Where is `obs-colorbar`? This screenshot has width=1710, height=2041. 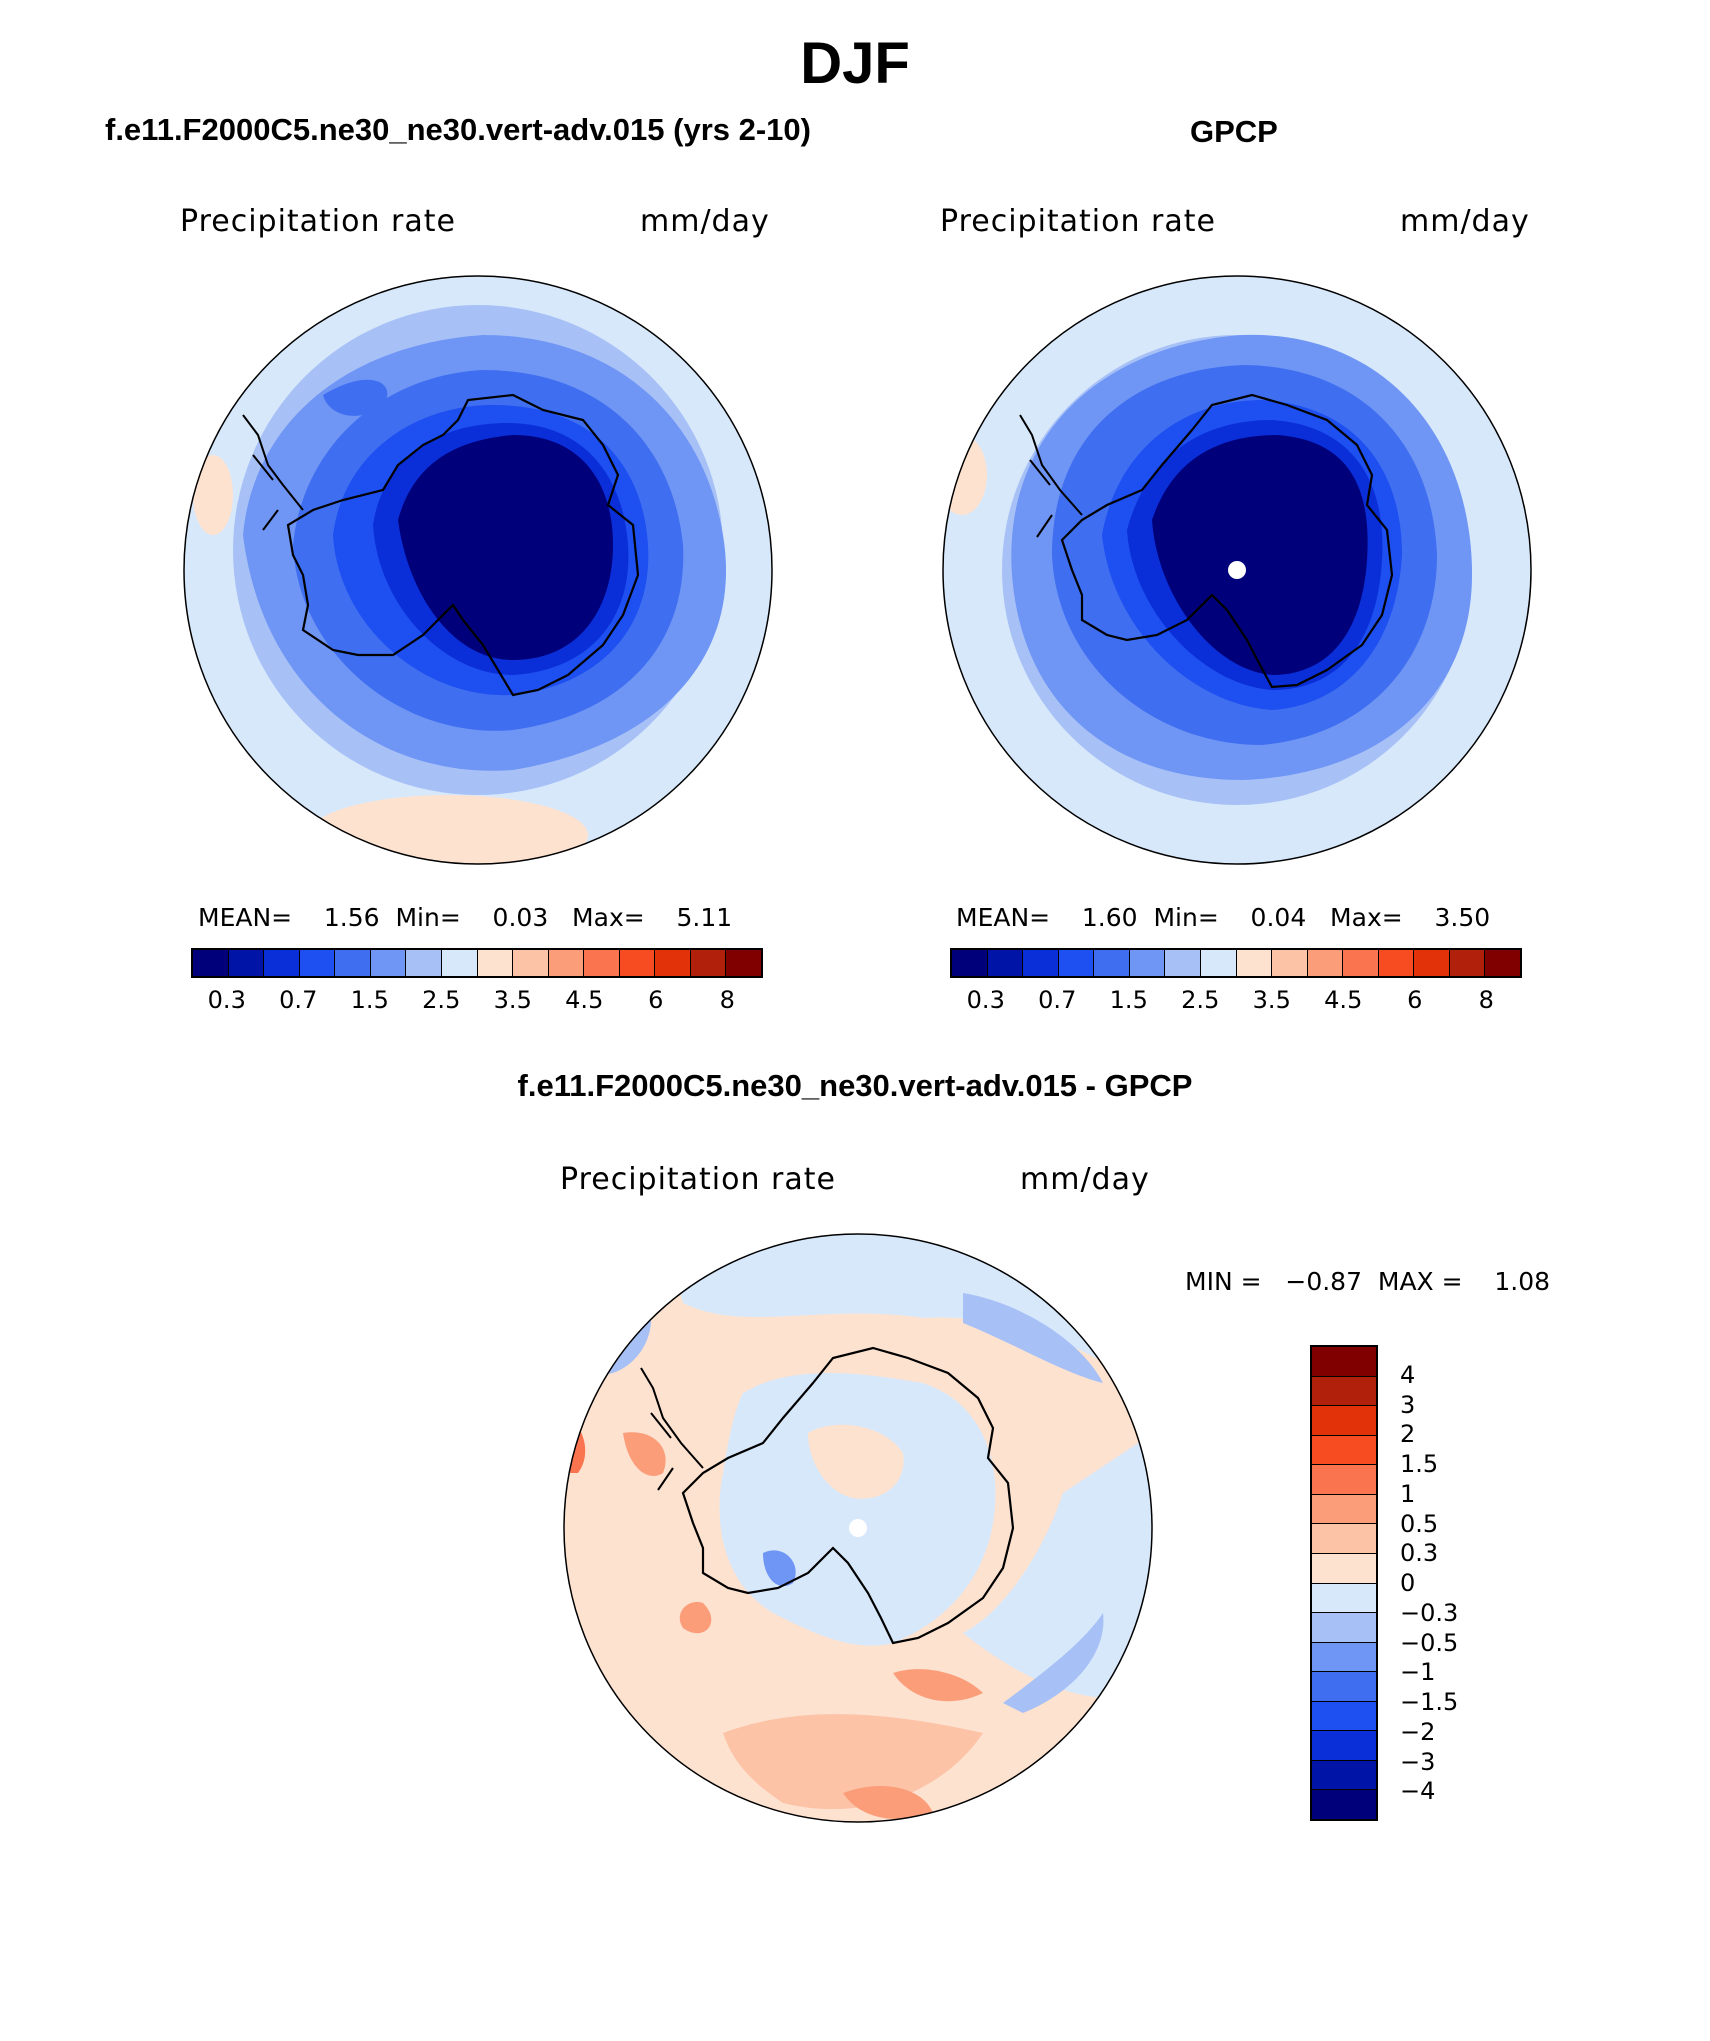
obs-colorbar is located at coordinates (1236, 963).